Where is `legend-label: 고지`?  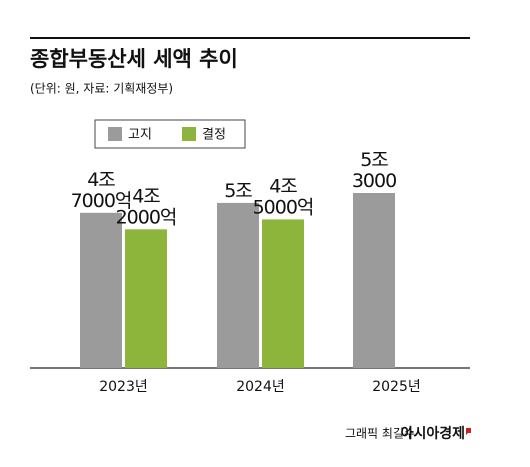 legend-label: 고지 is located at coordinates (140, 135).